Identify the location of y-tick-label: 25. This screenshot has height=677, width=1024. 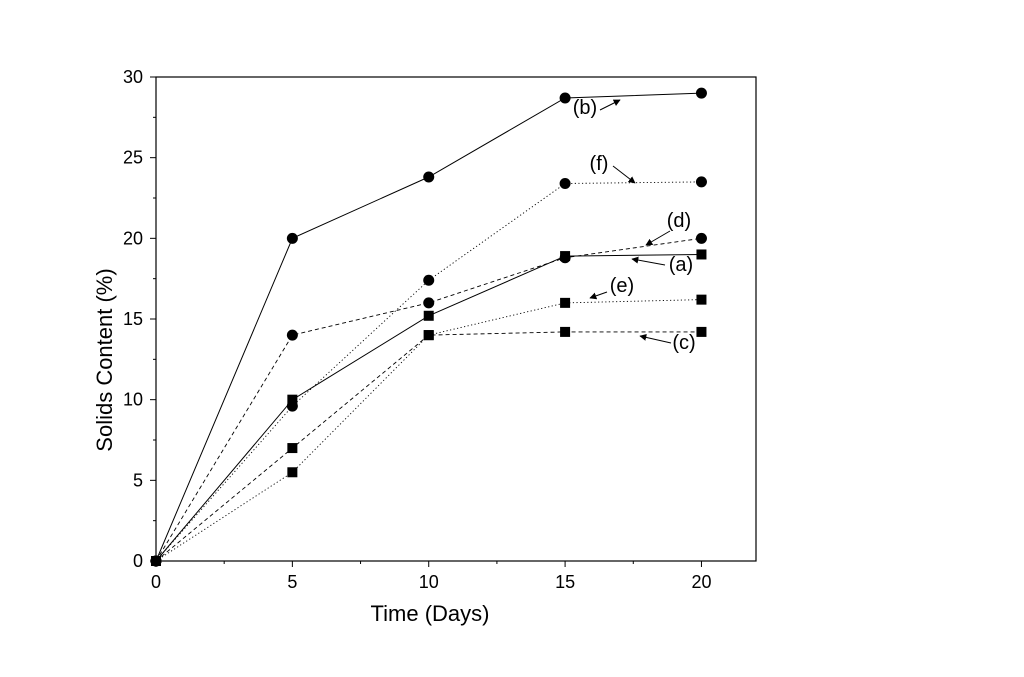
(133, 158).